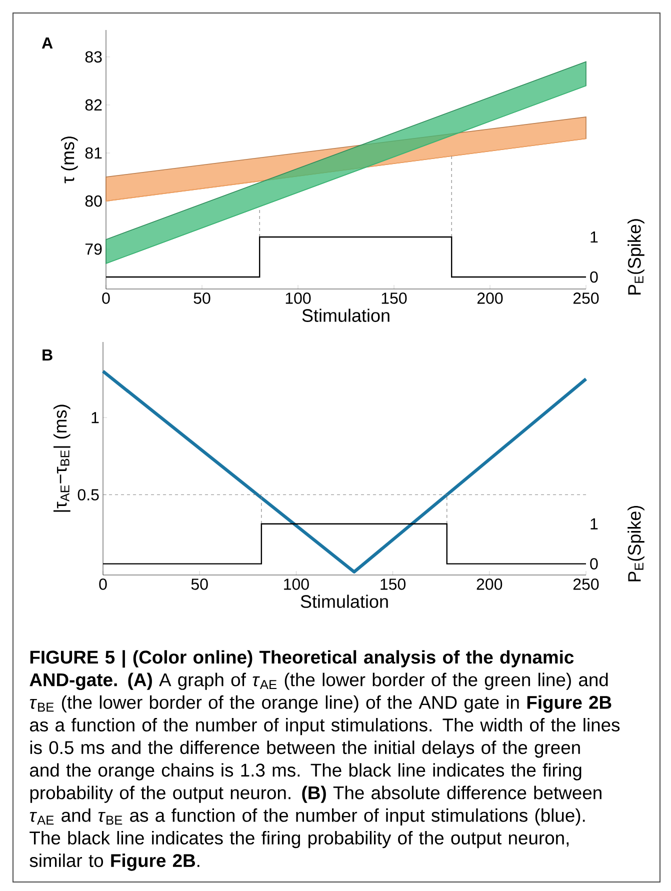 Image resolution: width=671 pixels, height=891 pixels. Describe the element at coordinates (93, 153) in the screenshot. I see `y-tick-label: 81` at that location.